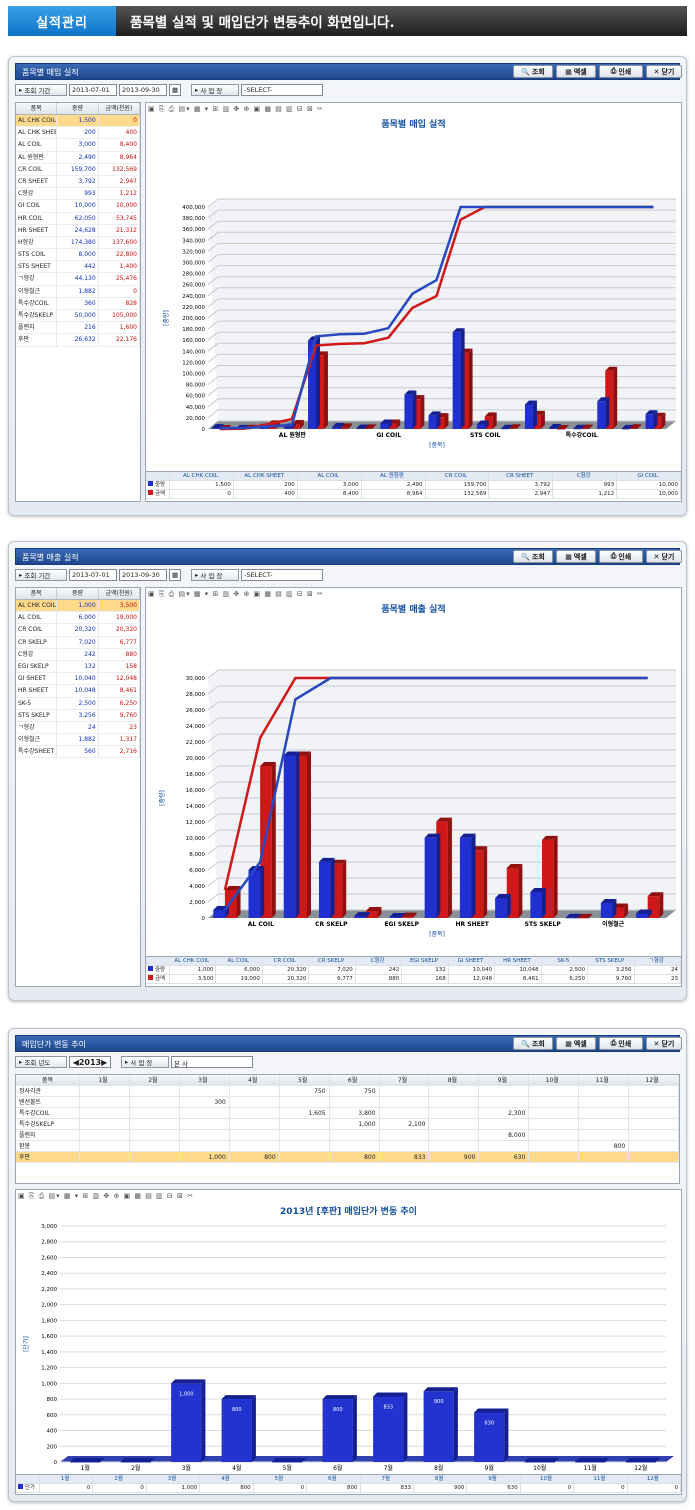 The width and height of the screenshot is (695, 1510). I want to click on table-row: 텐션볼트 300, so click(348, 1102).